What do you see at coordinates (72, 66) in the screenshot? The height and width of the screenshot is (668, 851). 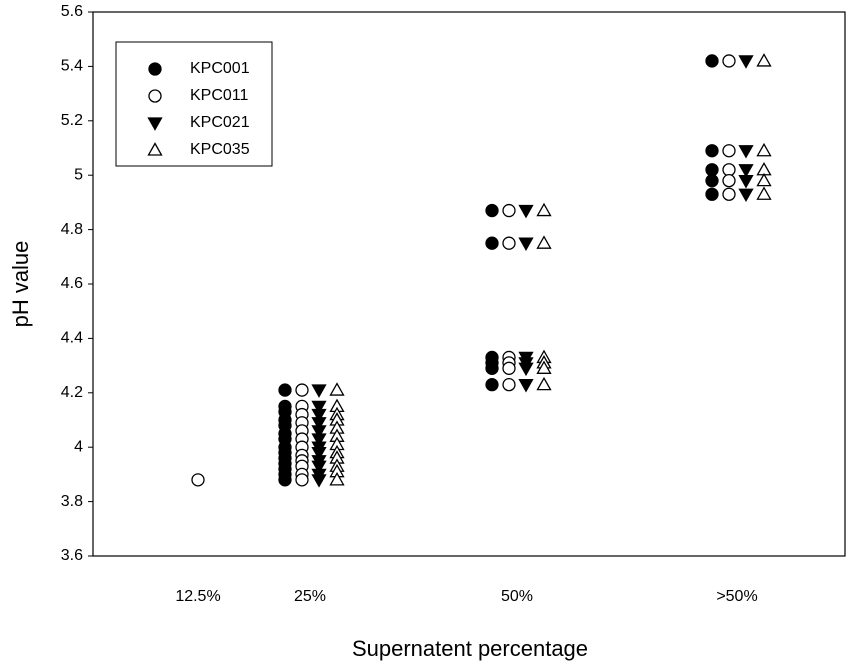 I see `y-tick-label: 5.4` at bounding box center [72, 66].